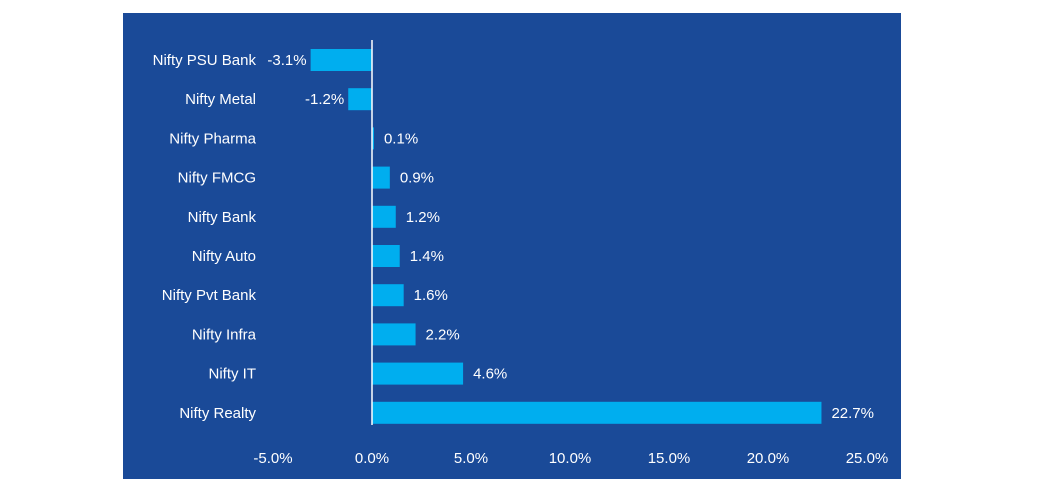 This screenshot has width=1055, height=479. What do you see at coordinates (443, 334) in the screenshot?
I see `value-label: 2.2%` at bounding box center [443, 334].